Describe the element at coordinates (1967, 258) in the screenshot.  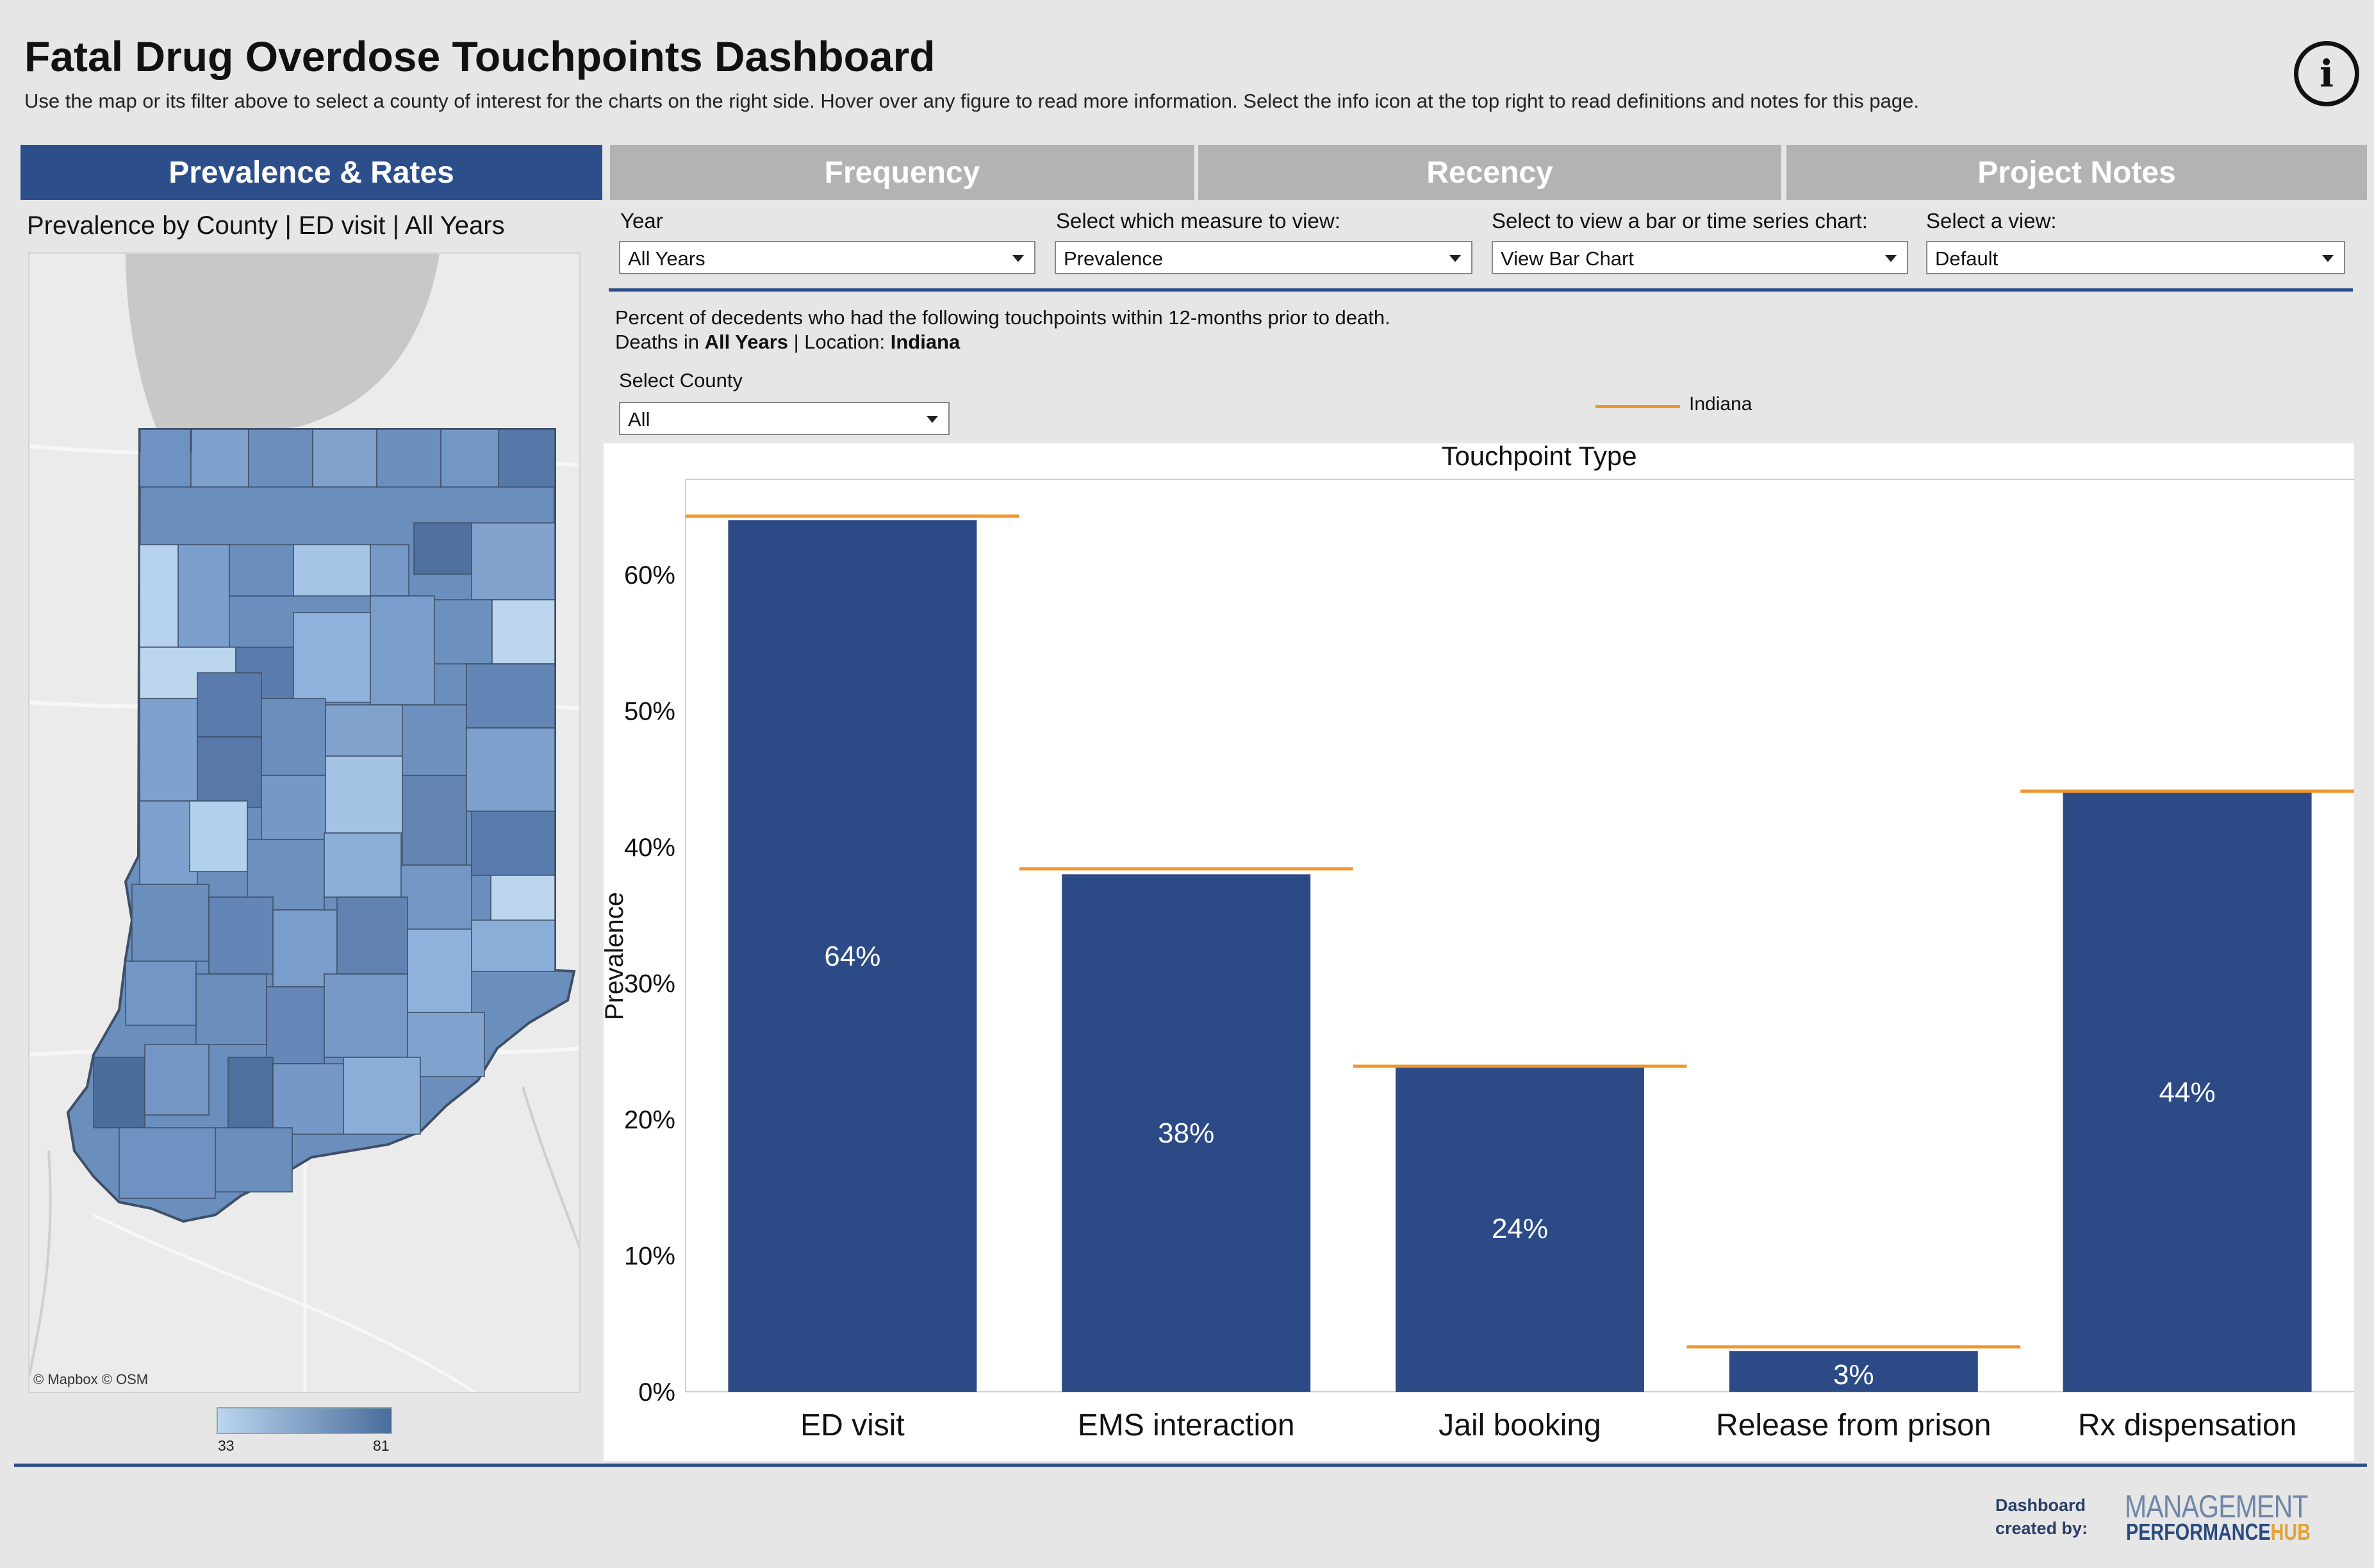
I see `view-dropdown-value: Default` at that location.